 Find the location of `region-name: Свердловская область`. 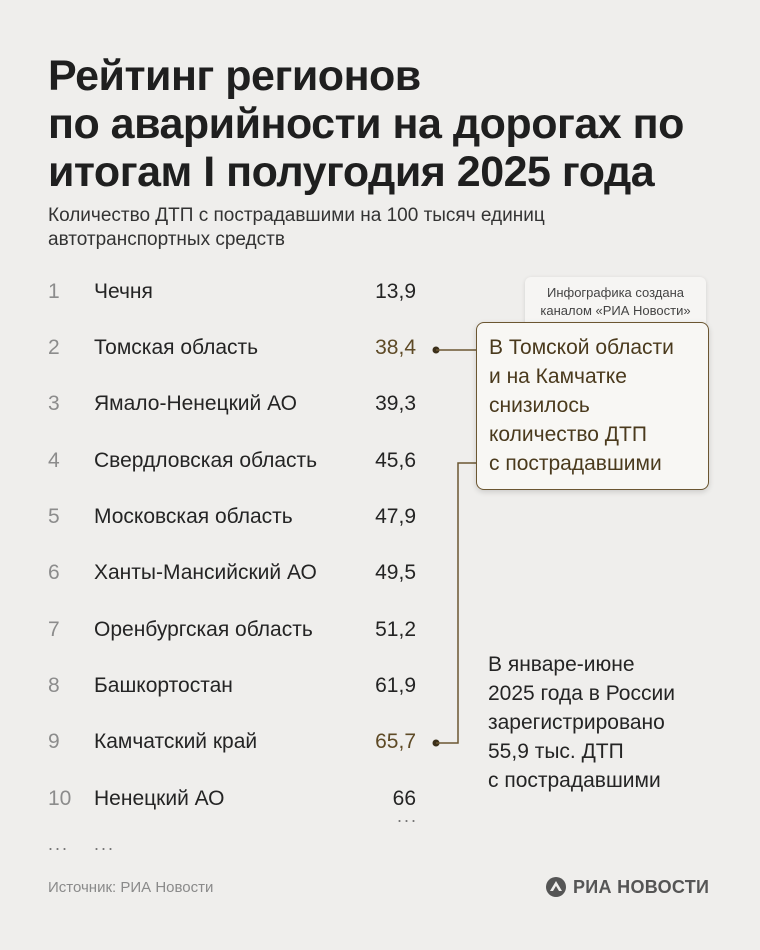

region-name: Свердловская область is located at coordinates (206, 460).